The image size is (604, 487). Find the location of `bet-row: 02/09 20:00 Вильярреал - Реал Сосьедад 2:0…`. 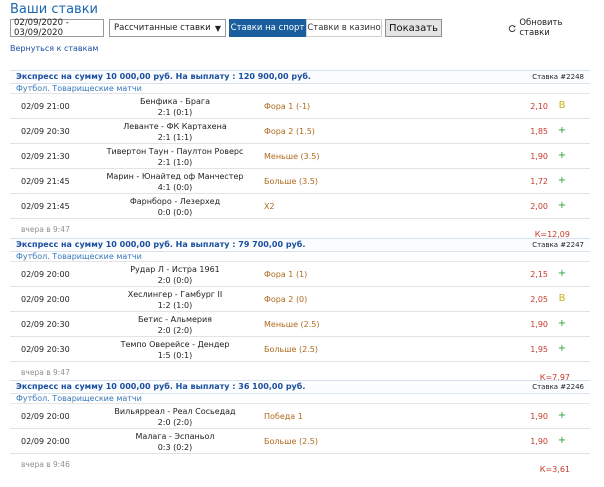

bet-row: 02/09 20:00 Вильярреал - Реал Сосьедад 2:0… is located at coordinates (300, 417).